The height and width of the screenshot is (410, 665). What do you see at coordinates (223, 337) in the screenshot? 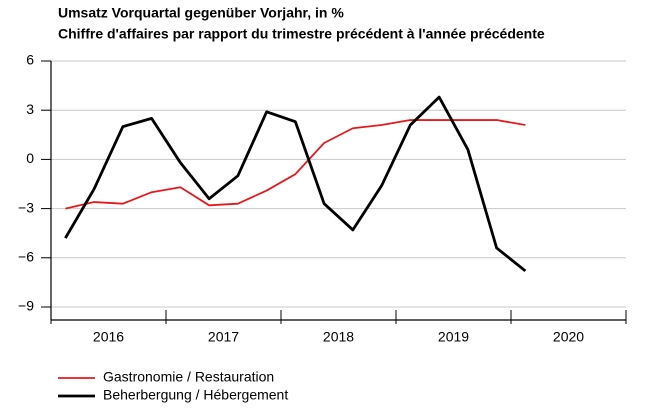
I see `x-year-label: 2017` at bounding box center [223, 337].